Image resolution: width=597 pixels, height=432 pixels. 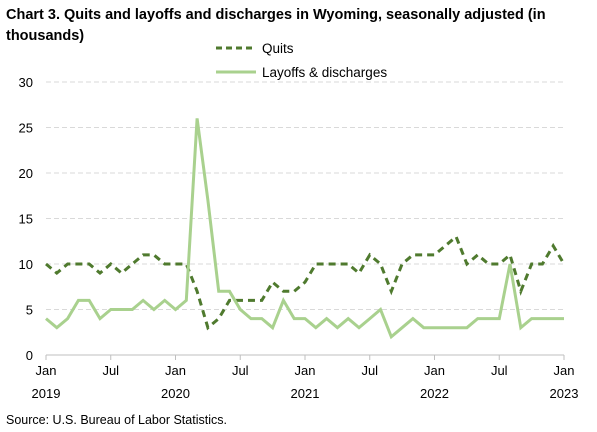 I want to click on source-note: Source: U.S. Bureau of Labor Statistics., so click(x=116, y=420).